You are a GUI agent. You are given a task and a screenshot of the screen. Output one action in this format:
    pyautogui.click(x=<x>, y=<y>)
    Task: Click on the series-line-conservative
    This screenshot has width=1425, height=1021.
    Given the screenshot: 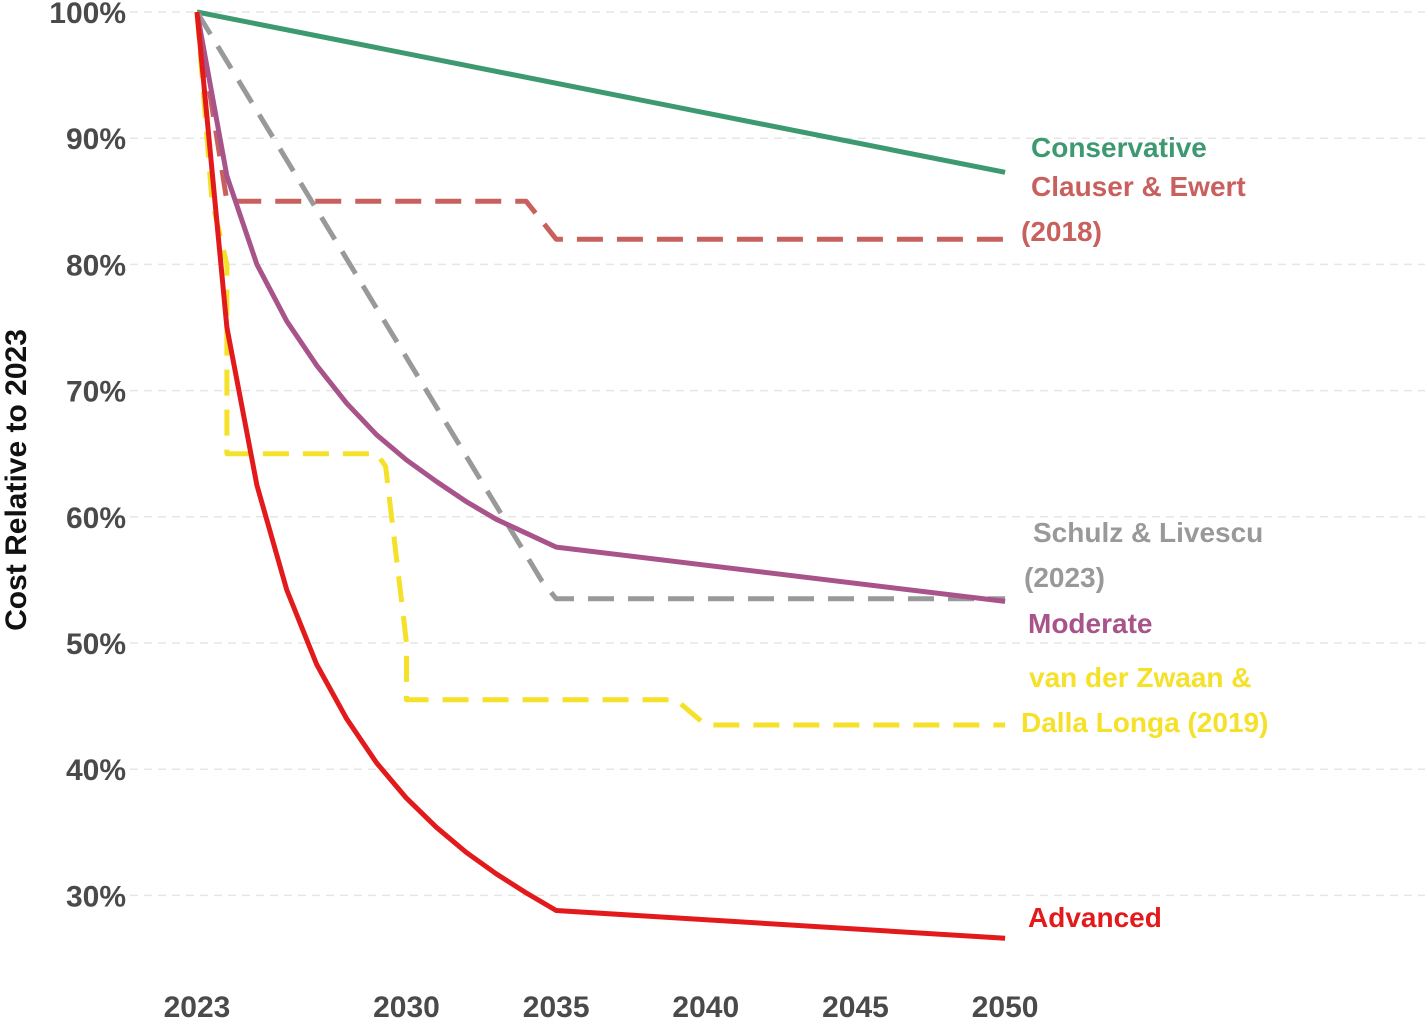 What is the action you would take?
    pyautogui.click(x=601, y=92)
    